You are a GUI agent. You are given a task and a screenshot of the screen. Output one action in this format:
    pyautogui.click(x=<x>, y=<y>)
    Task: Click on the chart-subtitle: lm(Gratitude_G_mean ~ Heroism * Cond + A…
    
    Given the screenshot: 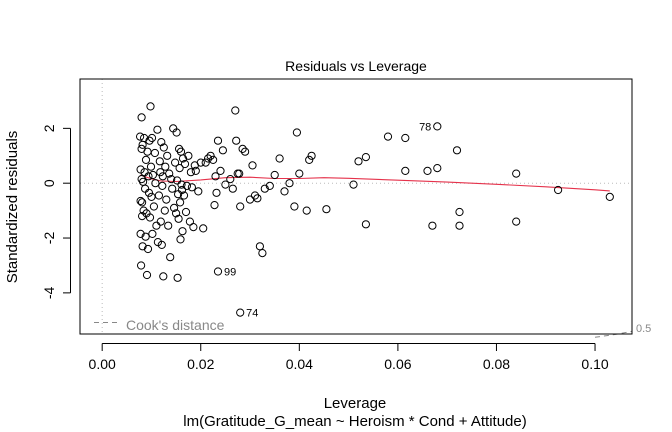 What is the action you would take?
    pyautogui.click(x=355, y=421)
    